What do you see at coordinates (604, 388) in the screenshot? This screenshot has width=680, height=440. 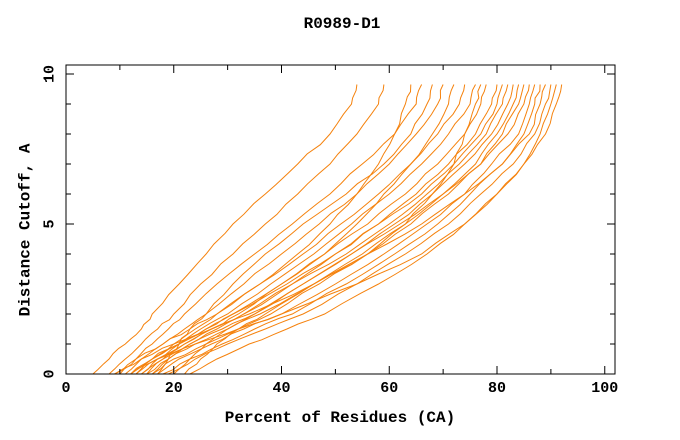 I see `x-tick-label: 100` at bounding box center [604, 388].